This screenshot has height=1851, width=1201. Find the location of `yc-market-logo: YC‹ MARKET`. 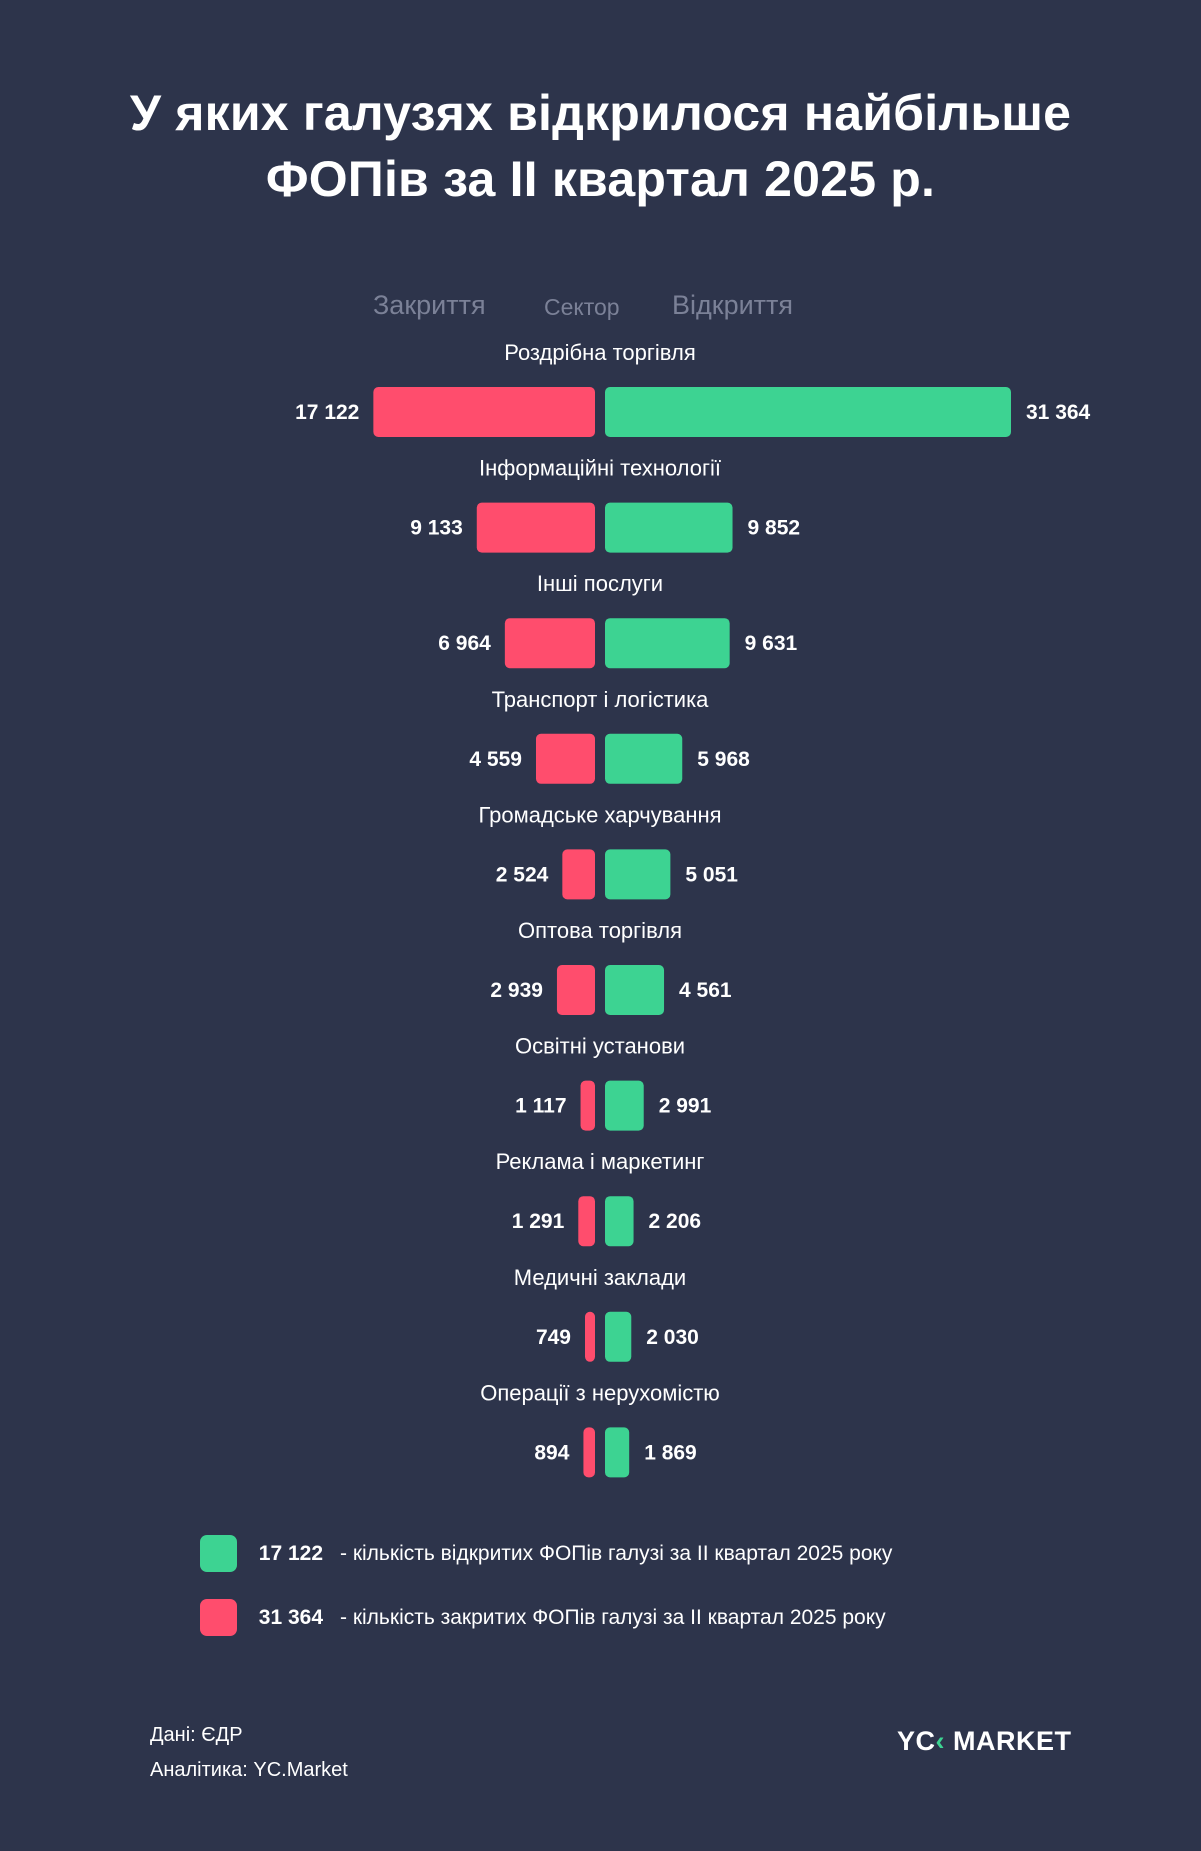

yc-market-logo: YC‹ MARKET is located at coordinates (984, 1741).